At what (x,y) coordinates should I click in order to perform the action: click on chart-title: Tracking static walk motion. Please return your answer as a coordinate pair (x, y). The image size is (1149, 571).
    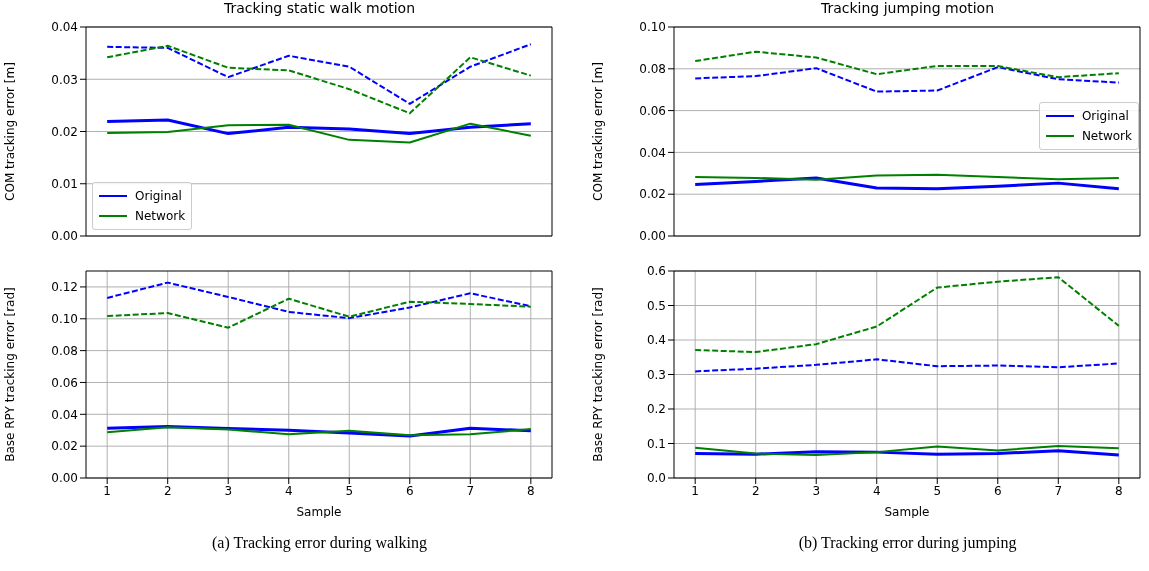
    Looking at the image, I should click on (319, 8).